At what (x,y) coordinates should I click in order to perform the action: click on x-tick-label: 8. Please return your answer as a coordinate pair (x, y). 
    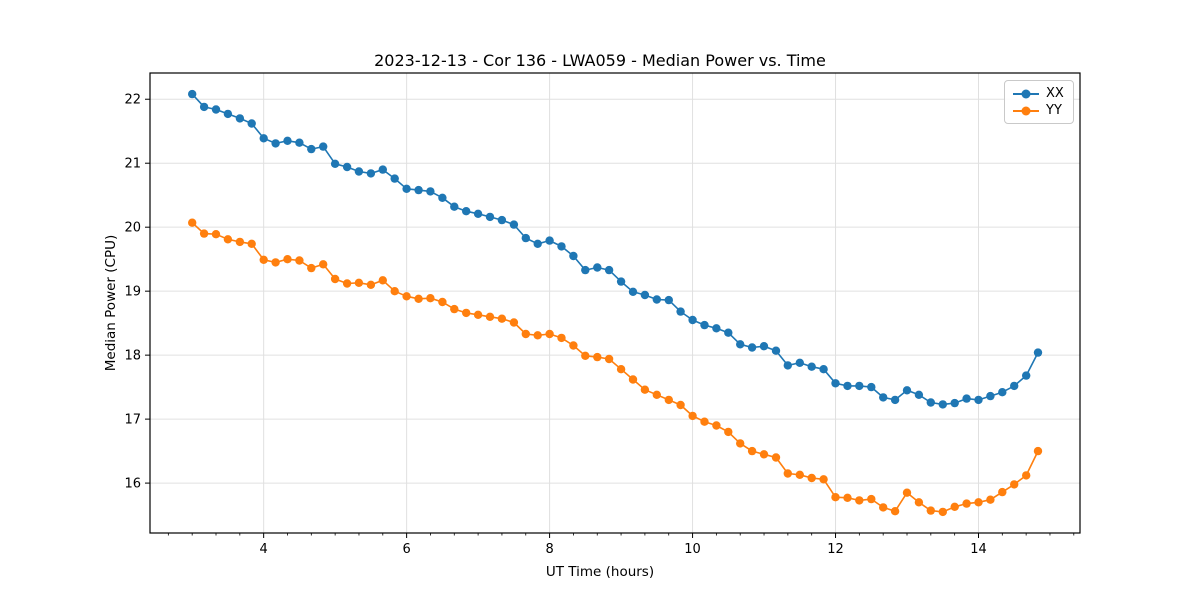
    Looking at the image, I should click on (549, 549).